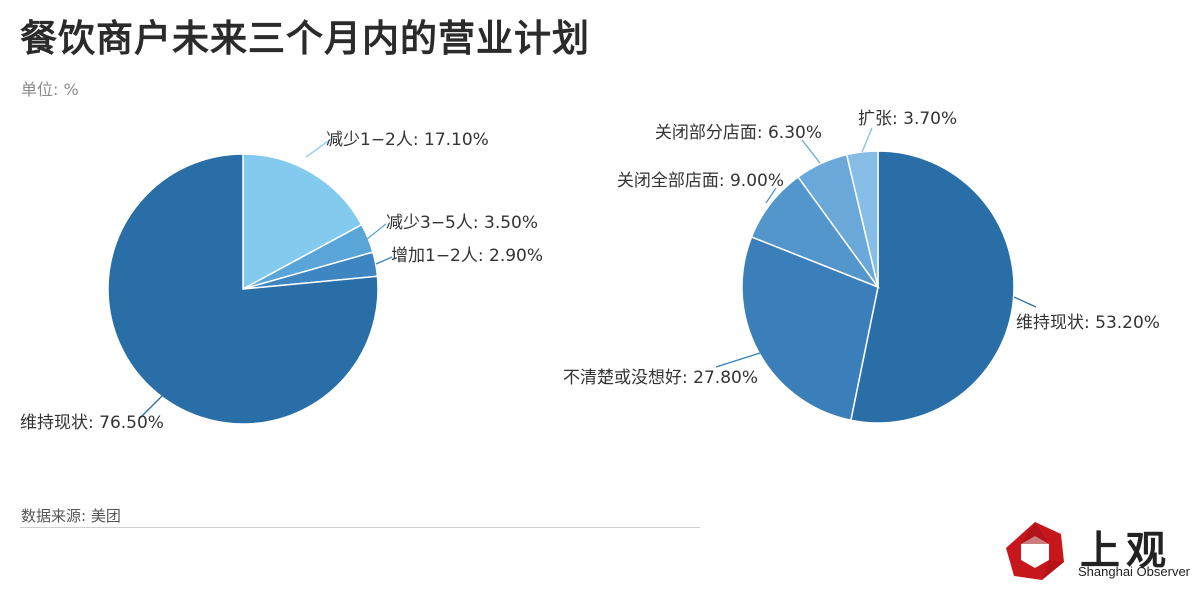 This screenshot has width=1200, height=593. Describe the element at coordinates (738, 133) in the screenshot. I see `slice-label: 关闭部分店面: 6.30%` at that location.